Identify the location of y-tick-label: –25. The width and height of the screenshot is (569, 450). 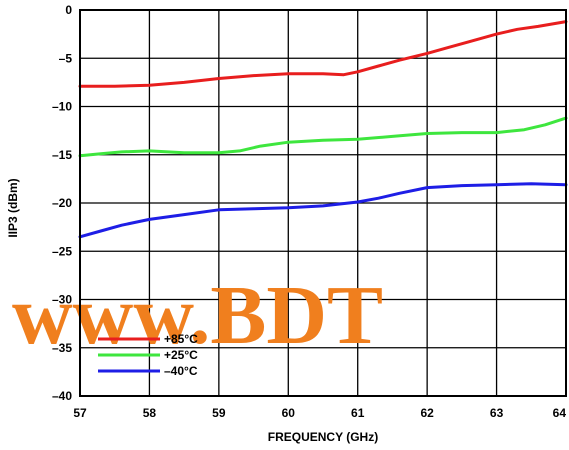
(62, 251).